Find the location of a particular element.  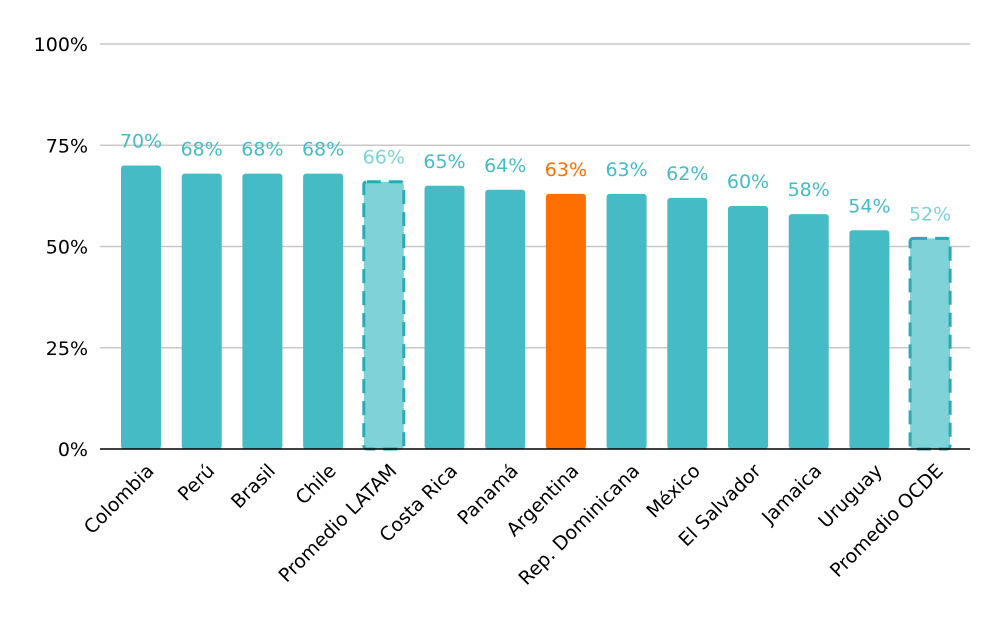

bar-rep-dominicana is located at coordinates (626, 321).